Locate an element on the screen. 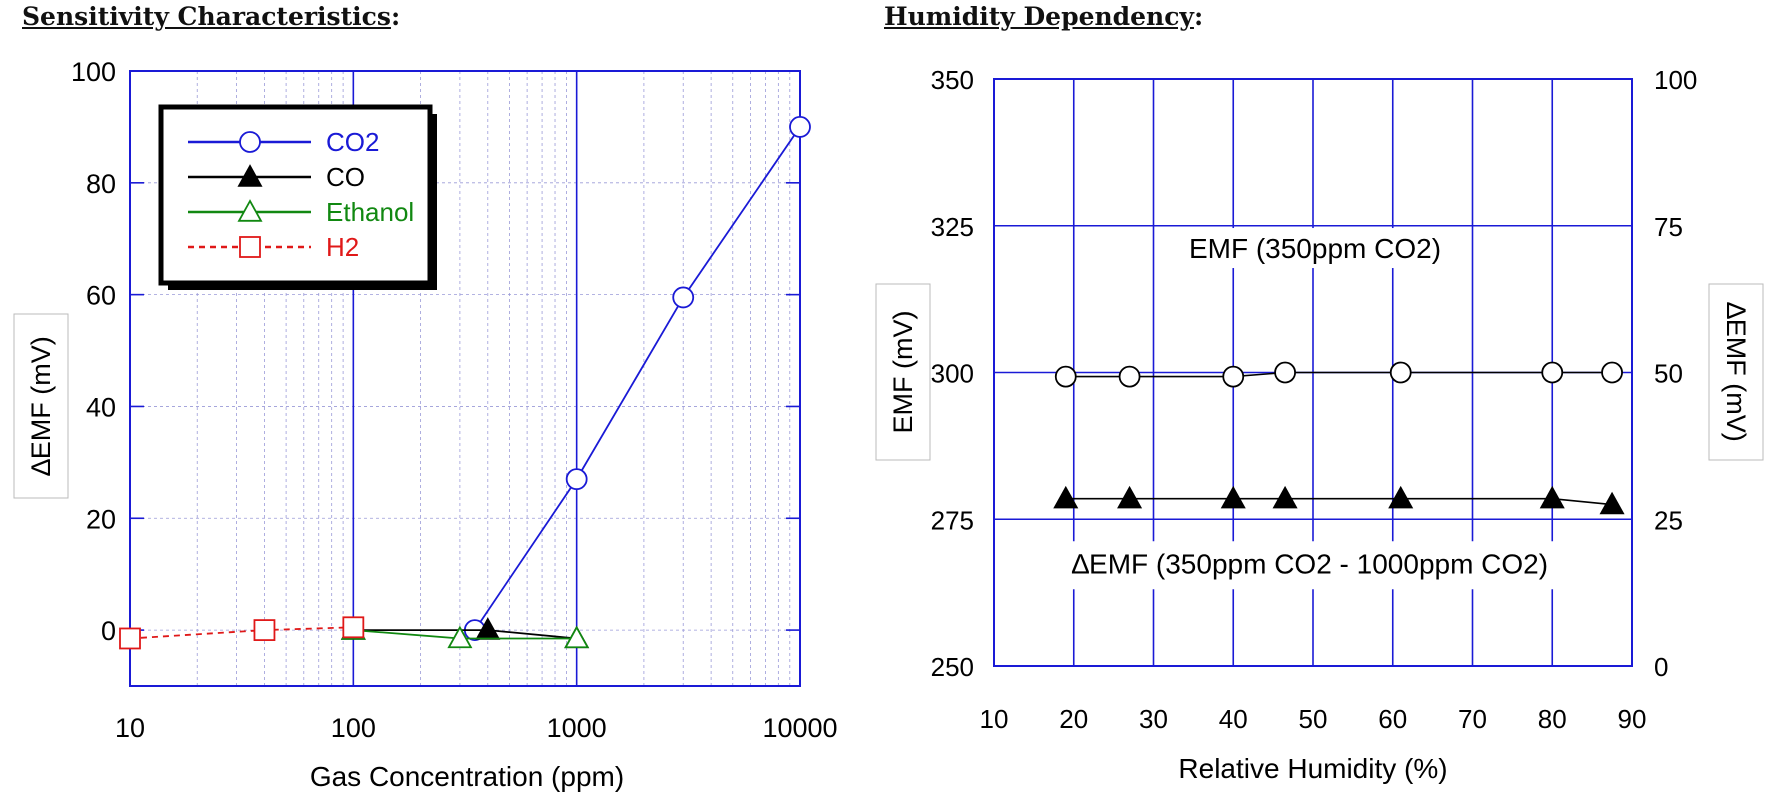  legend-marker-h2 is located at coordinates (250, 247).